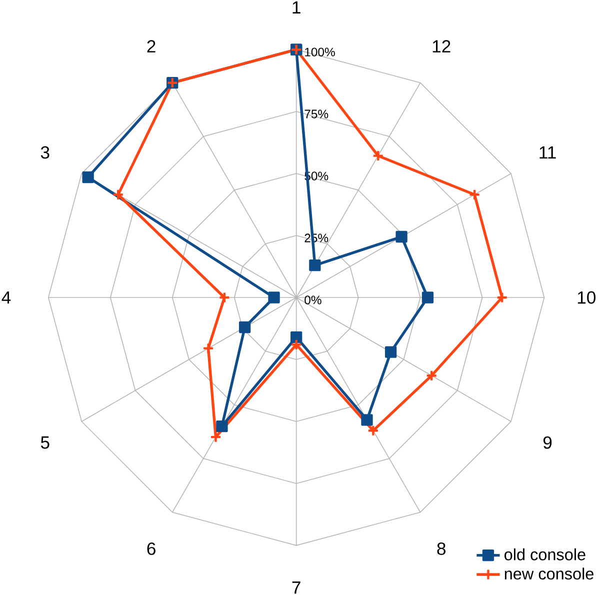  What do you see at coordinates (45, 152) in the screenshot?
I see `spoke-label: 3` at bounding box center [45, 152].